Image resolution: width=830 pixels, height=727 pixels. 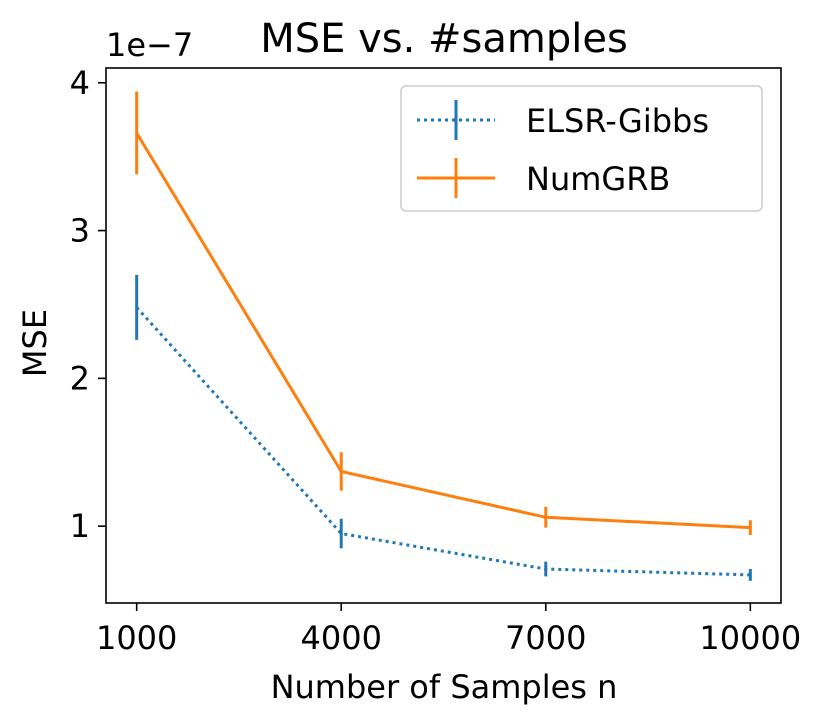 What do you see at coordinates (750, 638) in the screenshot?
I see `x-tick-label: 10000` at bounding box center [750, 638].